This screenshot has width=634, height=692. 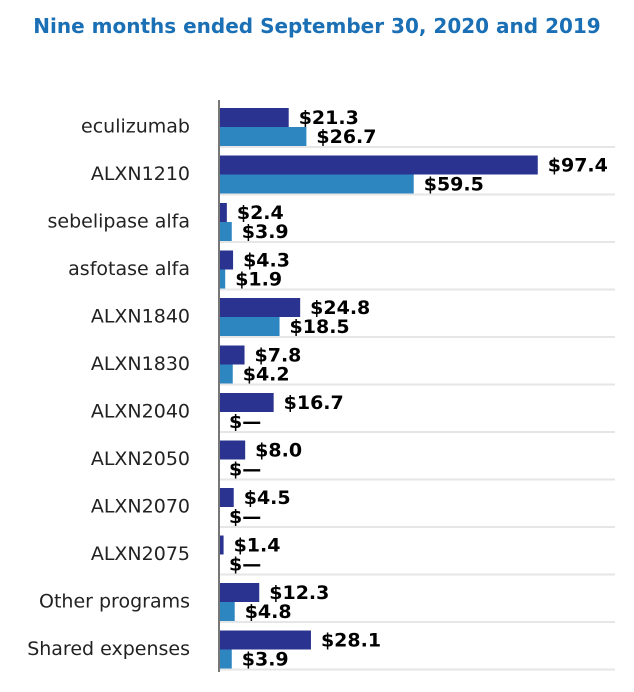 What do you see at coordinates (278, 451) in the screenshot?
I see `value-label: $8.0` at bounding box center [278, 451].